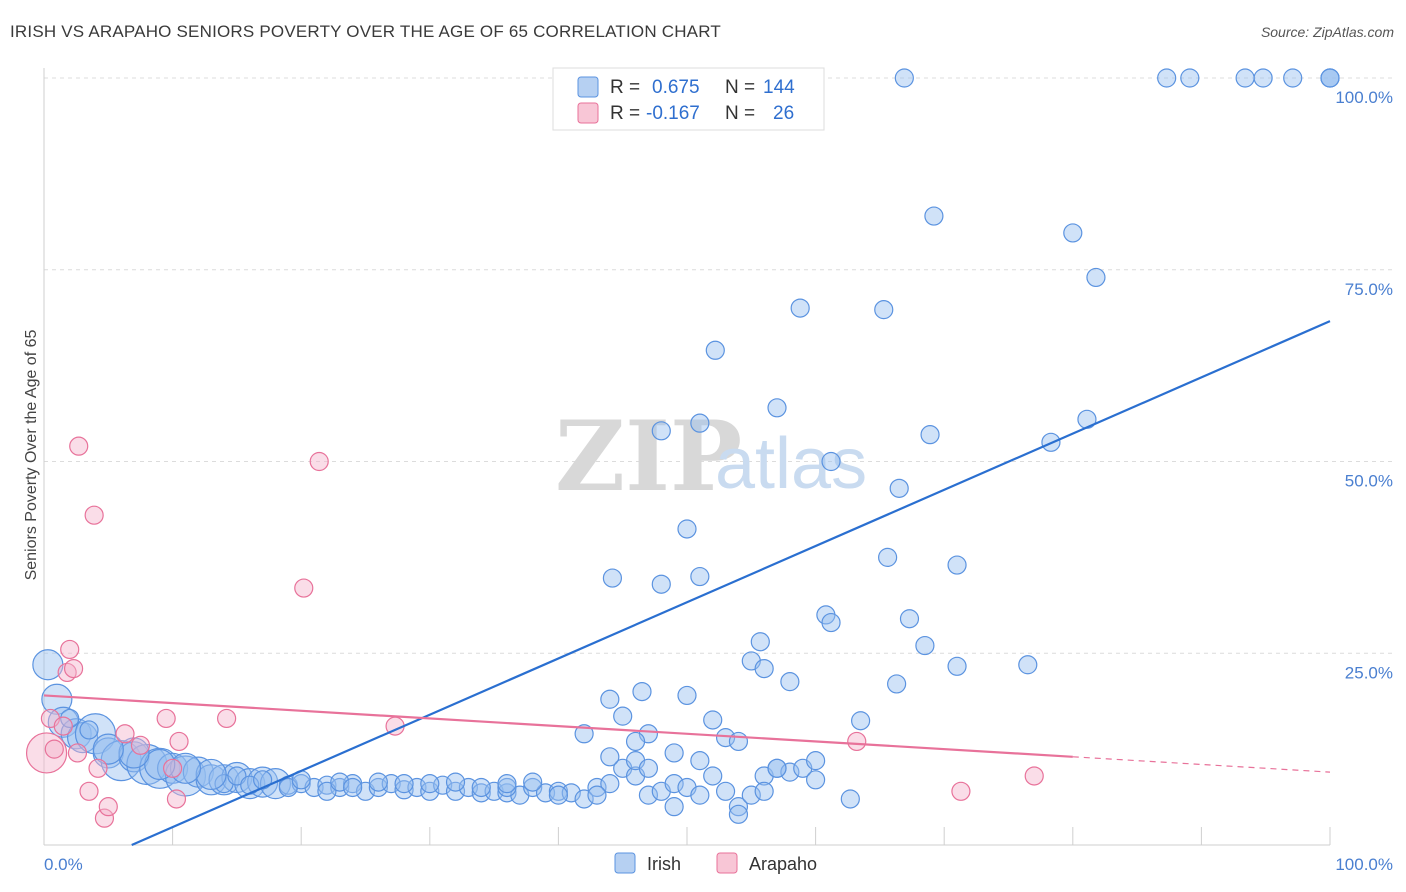  I want to click on stats-legend: R = 0.675 N = 144 R = -0.167 N = 26, so click(688, 99).